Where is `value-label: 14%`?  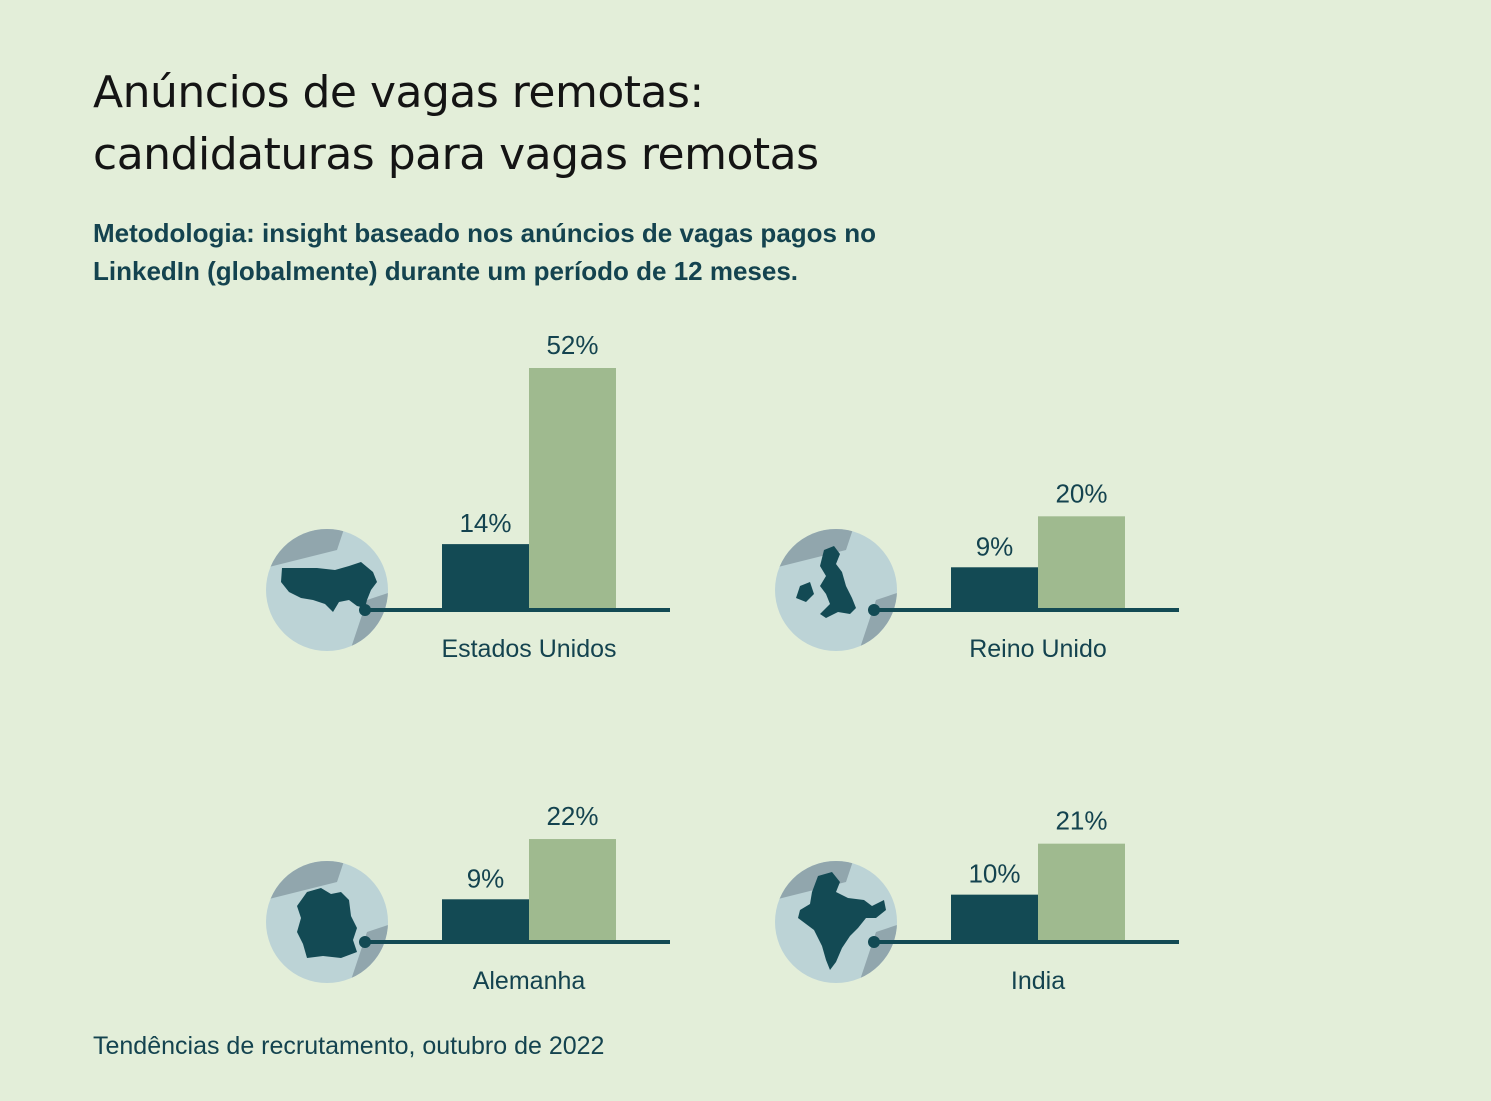 value-label: 14% is located at coordinates (485, 523).